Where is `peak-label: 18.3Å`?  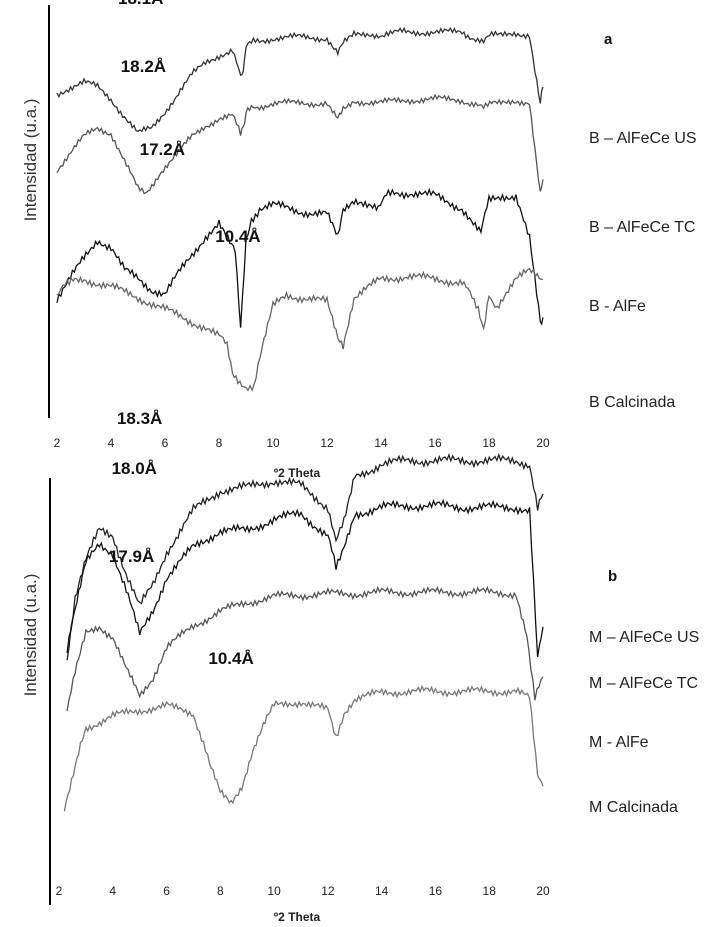
peak-label: 18.3Å is located at coordinates (139, 418).